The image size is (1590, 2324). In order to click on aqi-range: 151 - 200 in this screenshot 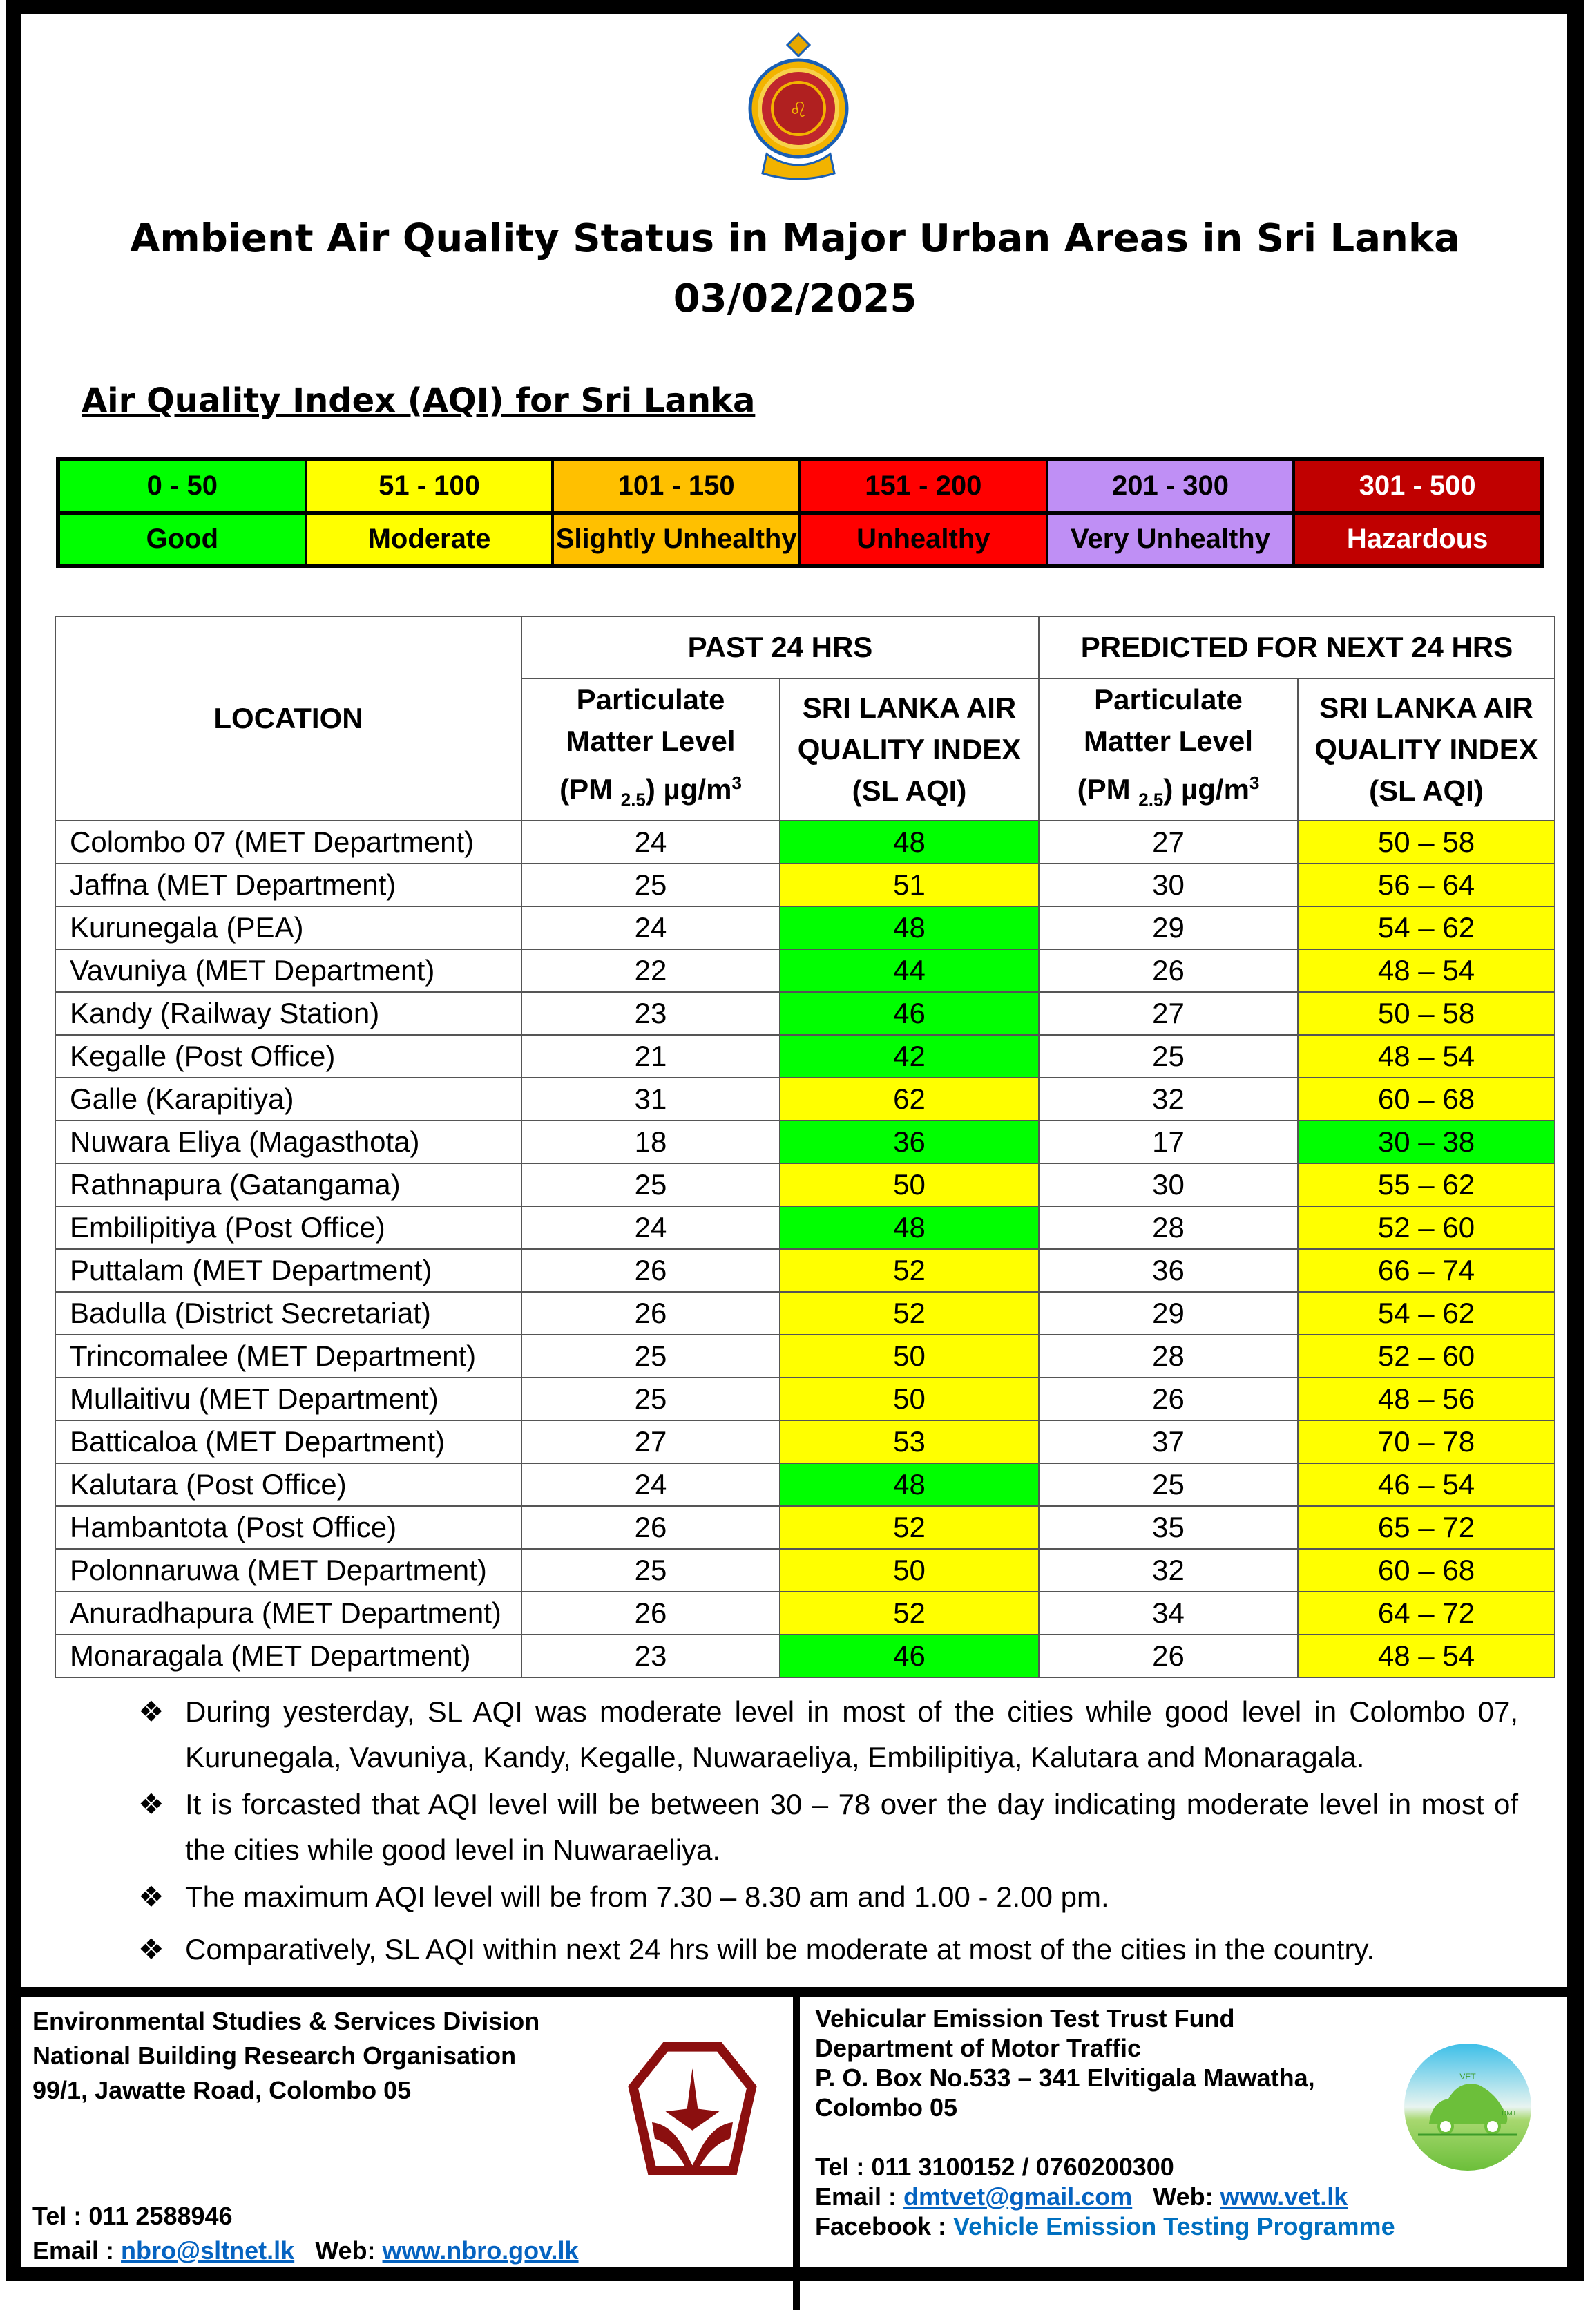, I will do `click(923, 486)`.